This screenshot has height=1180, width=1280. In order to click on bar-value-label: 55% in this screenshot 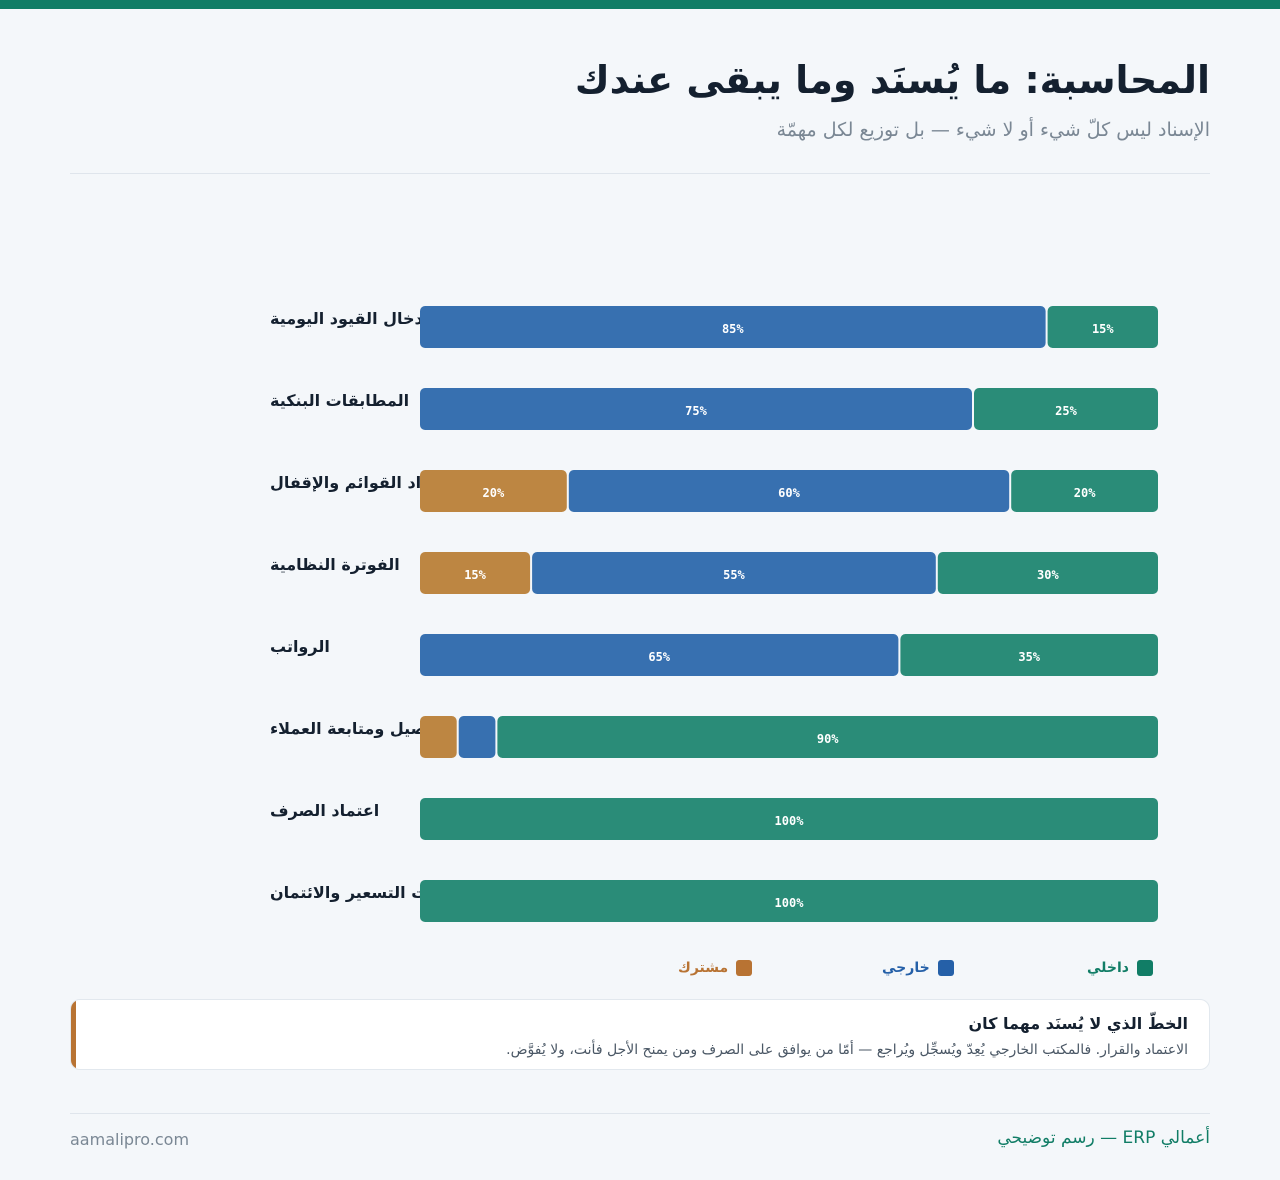, I will do `click(734, 575)`.